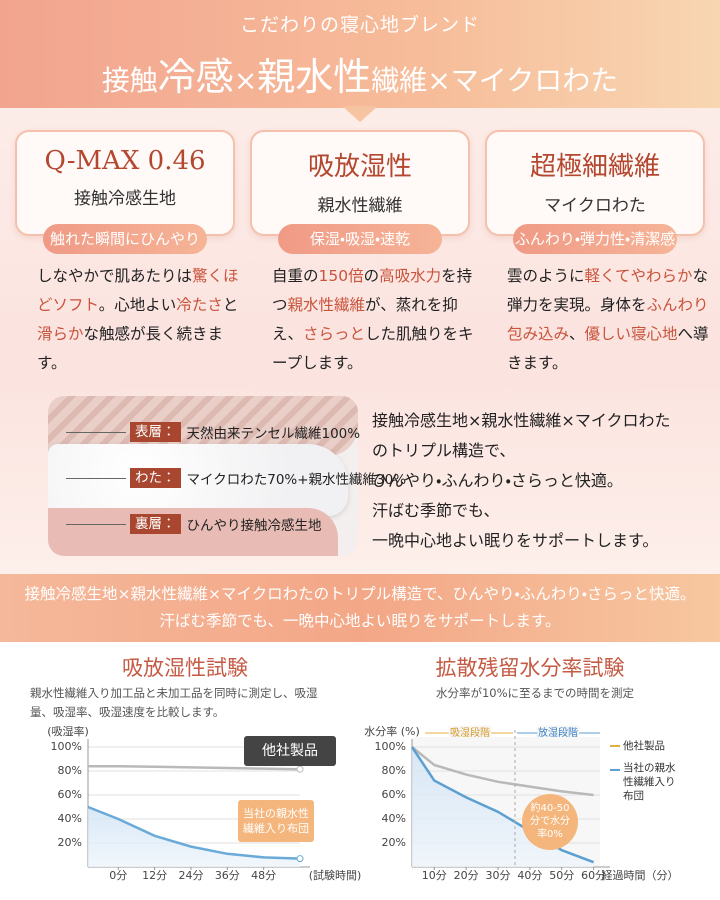 The width and height of the screenshot is (720, 900). Describe the element at coordinates (125, 199) in the screenshot. I see `feature-subtitle: 接触冷感生地` at that location.